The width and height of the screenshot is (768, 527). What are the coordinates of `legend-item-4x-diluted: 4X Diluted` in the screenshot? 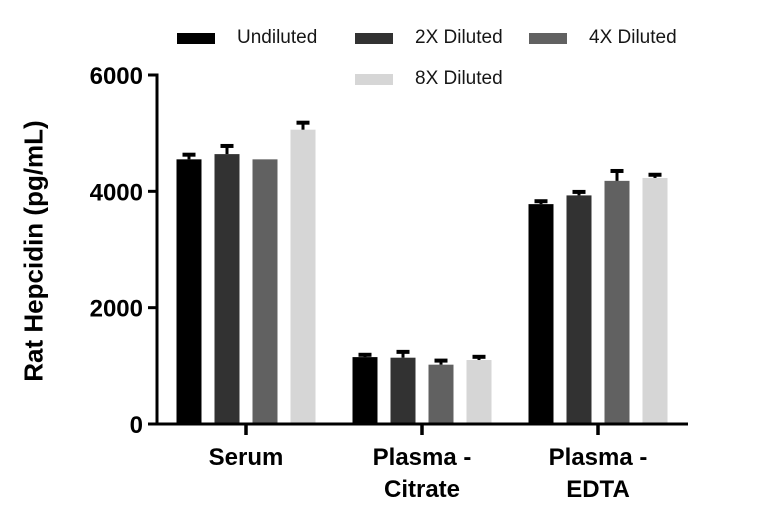 It's located at (603, 38).